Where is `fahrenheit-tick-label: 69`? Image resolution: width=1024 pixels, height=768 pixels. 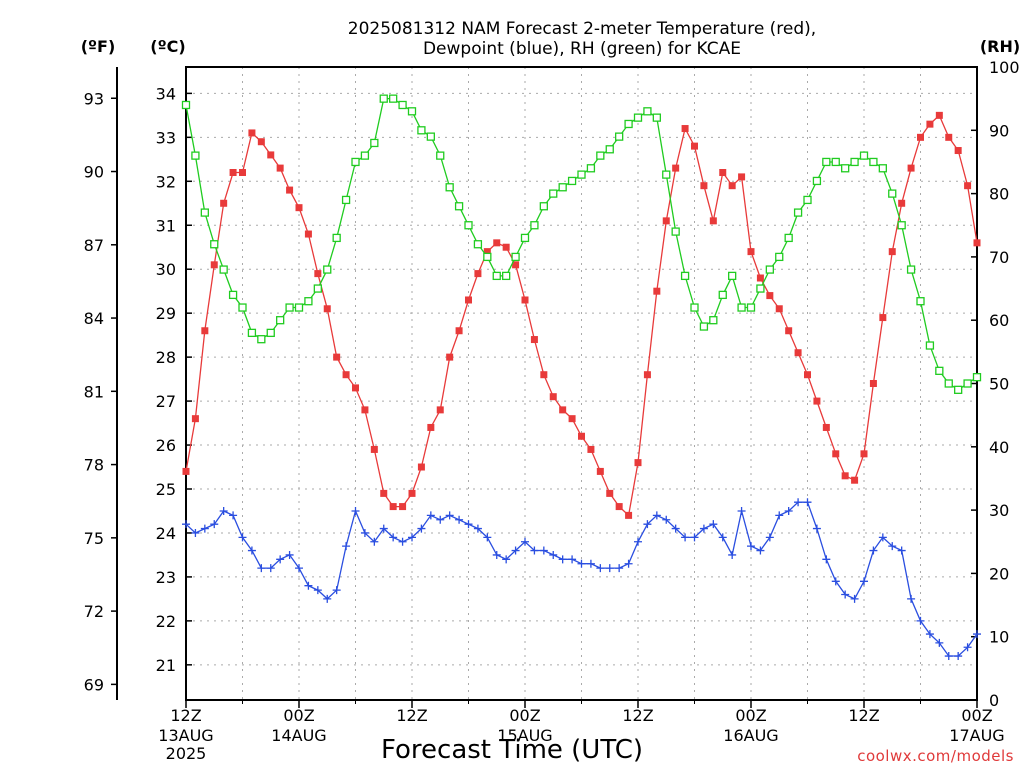 fahrenheit-tick-label: 69 is located at coordinates (94, 684).